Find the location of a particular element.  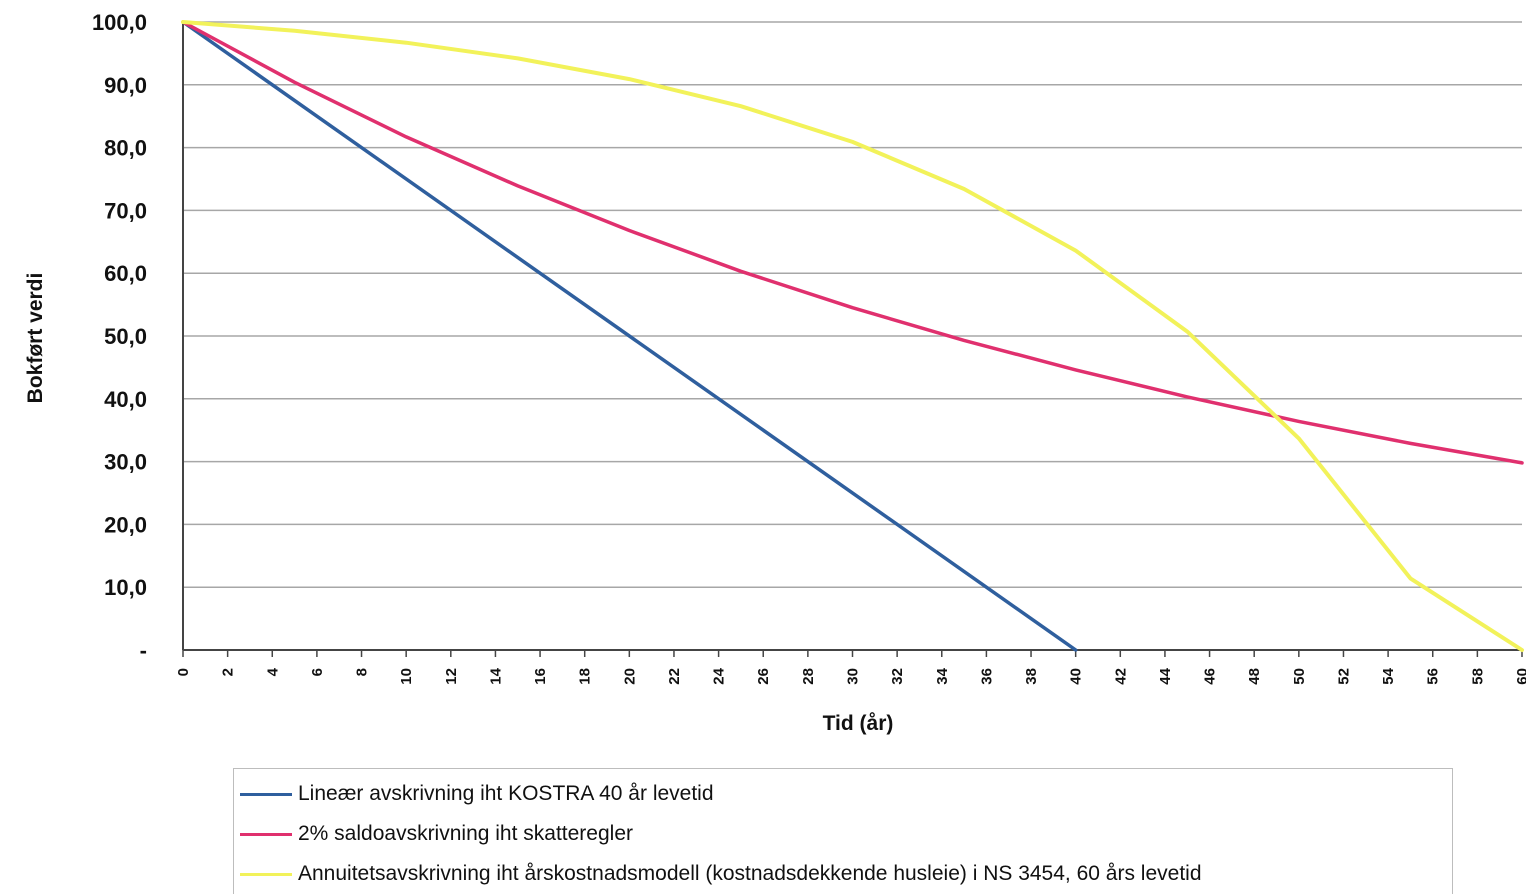

y-tick-label: 70,0 is located at coordinates (125, 210).